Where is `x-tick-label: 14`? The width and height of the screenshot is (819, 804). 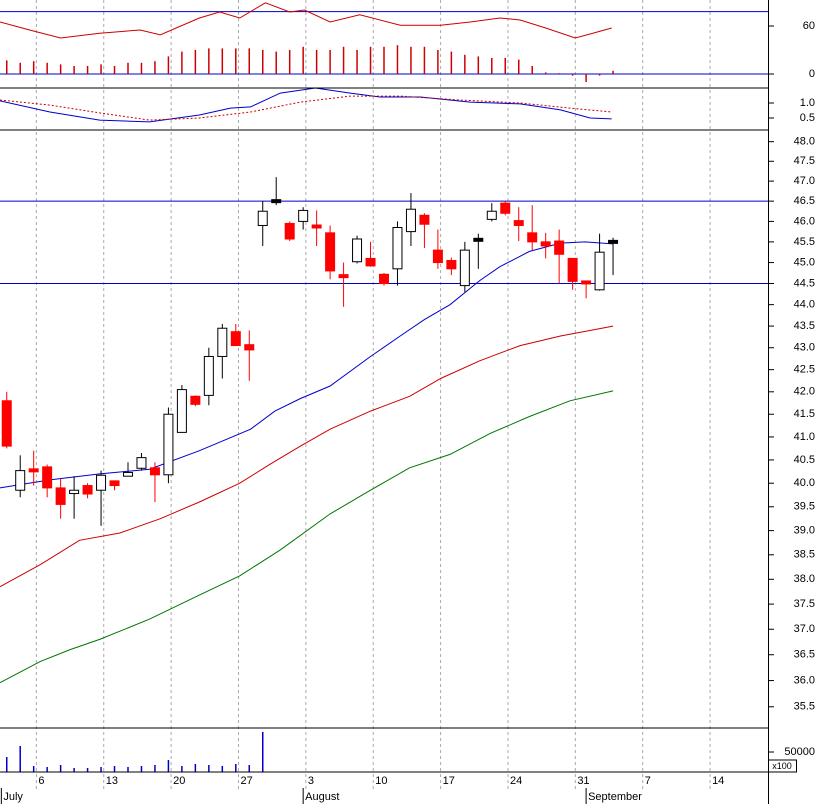 x-tick-label: 14 is located at coordinates (718, 781).